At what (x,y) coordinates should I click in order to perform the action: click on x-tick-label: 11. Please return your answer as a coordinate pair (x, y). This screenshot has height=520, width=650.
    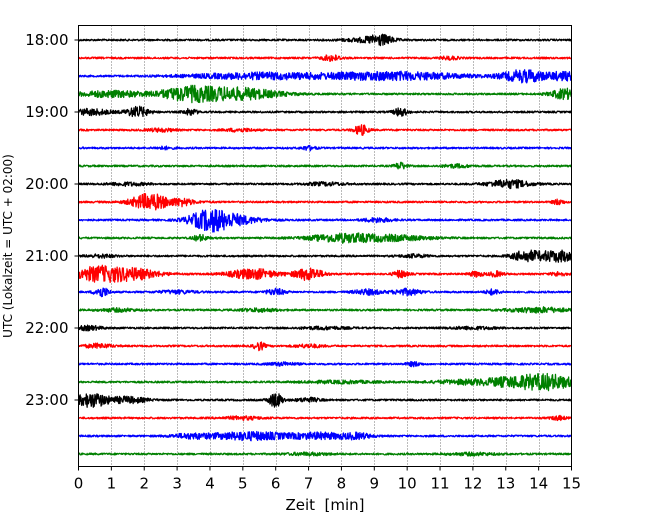
    Looking at the image, I should click on (439, 484).